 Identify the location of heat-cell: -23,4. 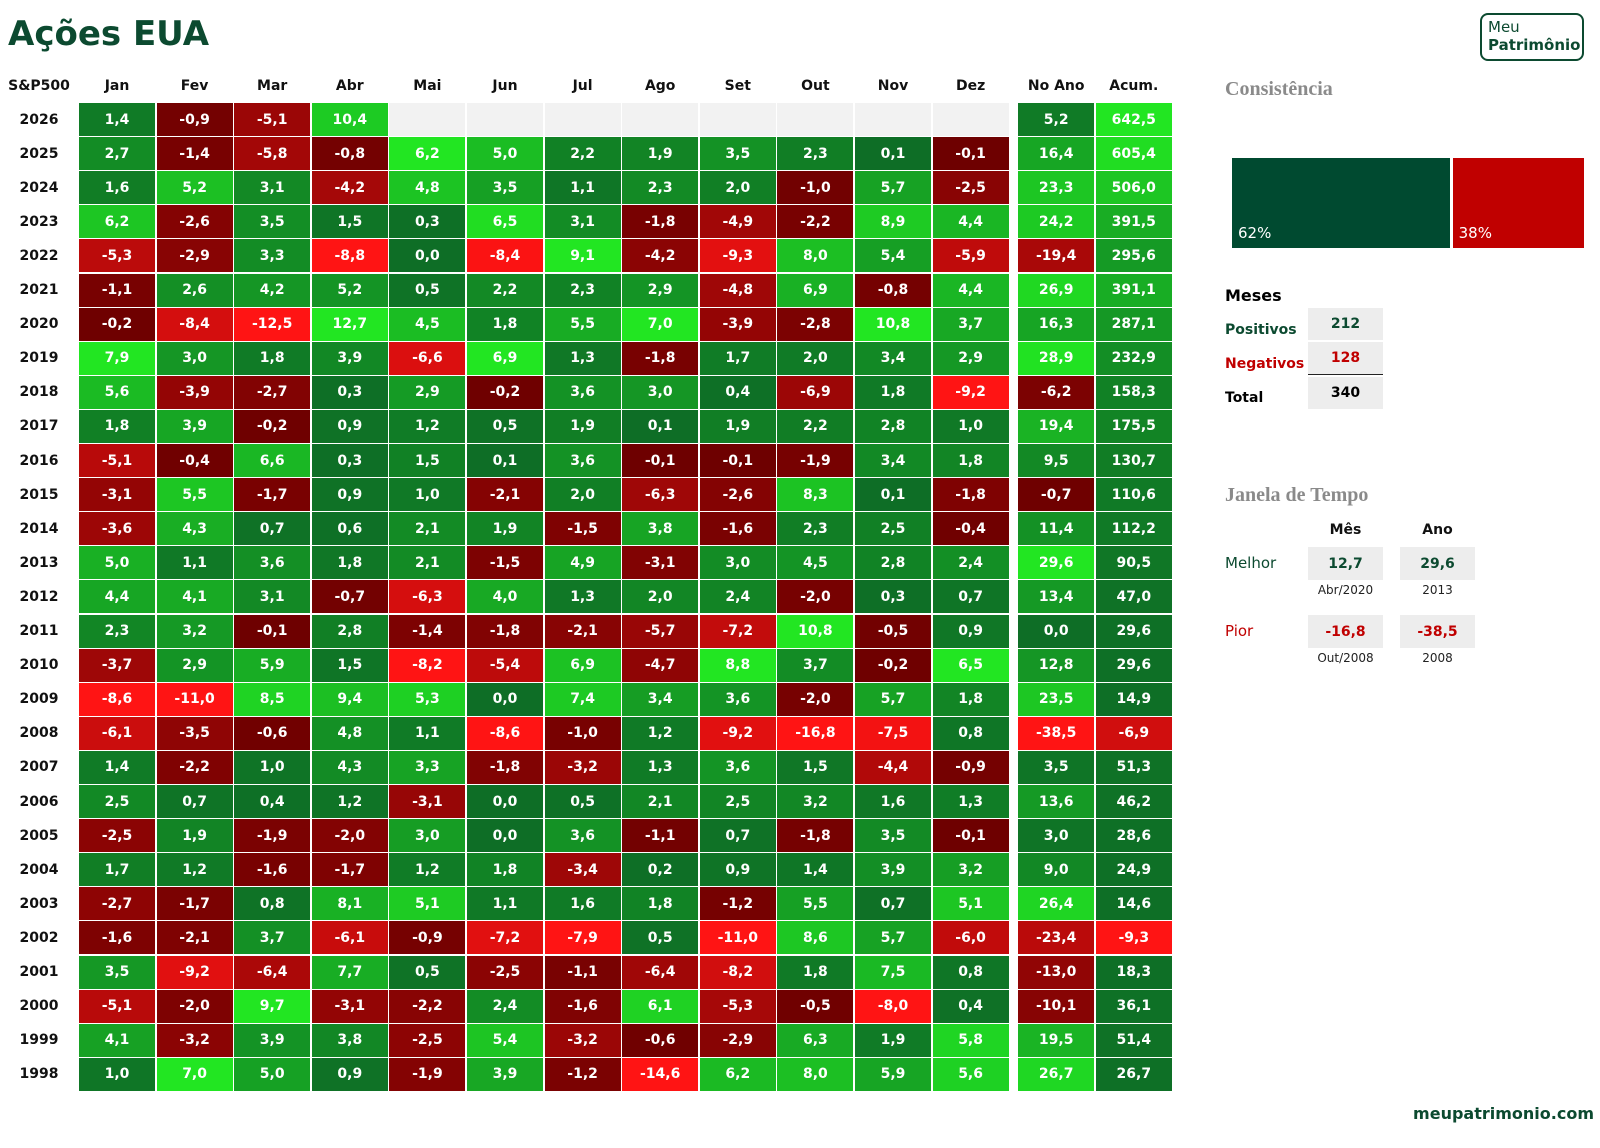
(1056, 938).